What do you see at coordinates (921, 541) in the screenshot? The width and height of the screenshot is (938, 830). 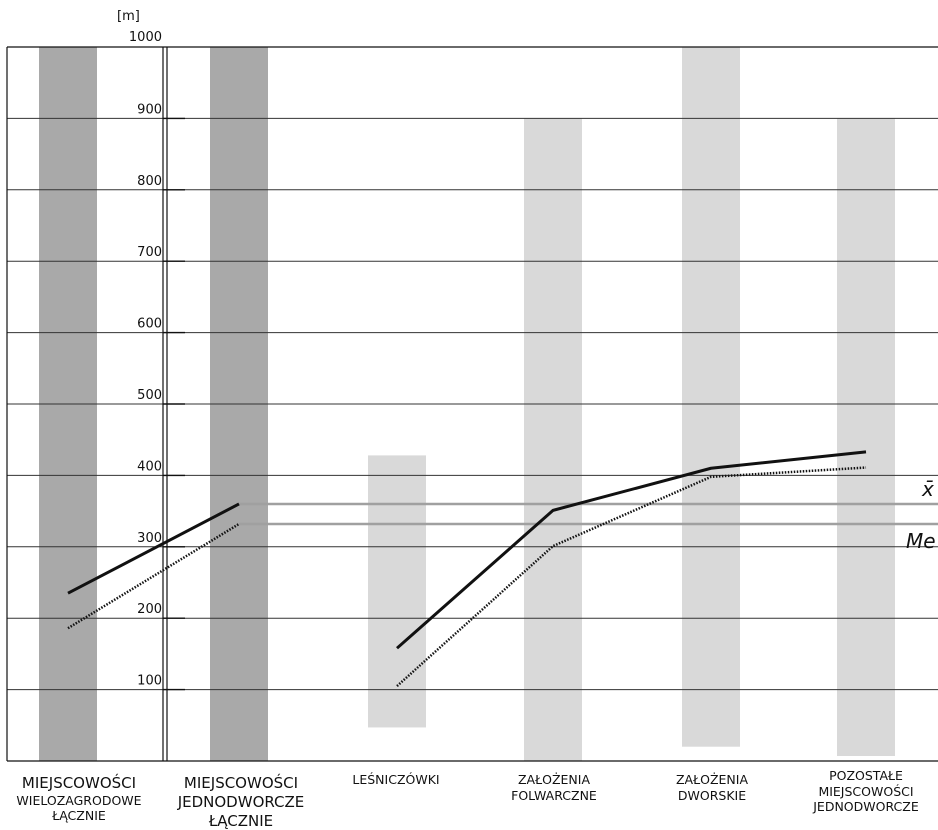 I see `reference-line-label-1: Me` at bounding box center [921, 541].